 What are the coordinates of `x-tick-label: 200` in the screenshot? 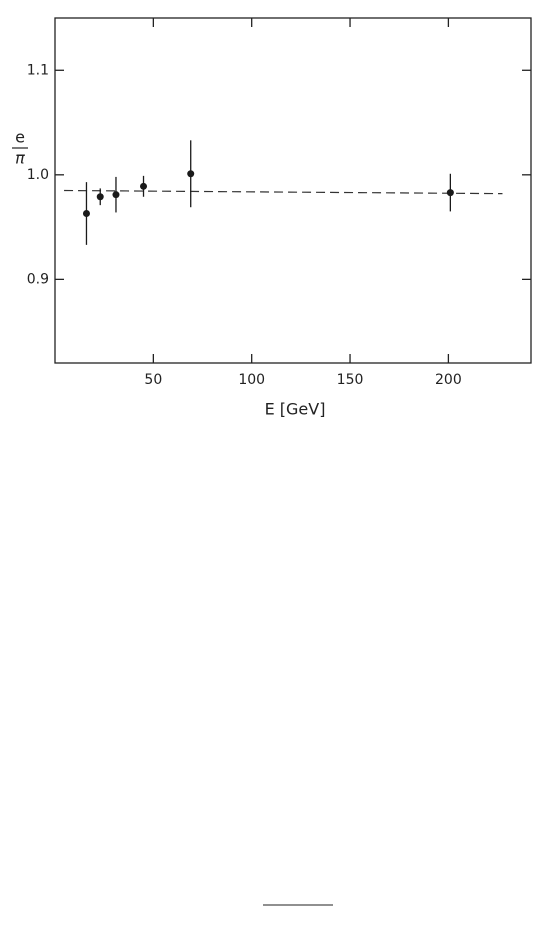 It's located at (448, 380).